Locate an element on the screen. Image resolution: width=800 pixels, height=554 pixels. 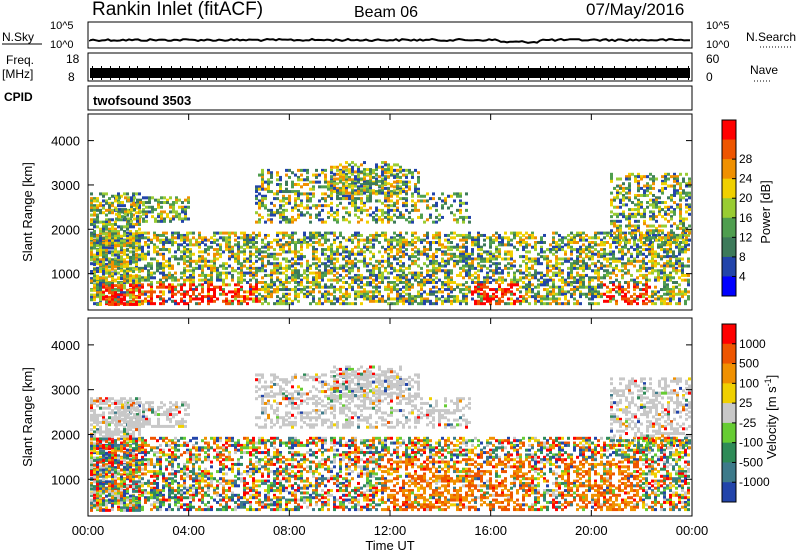
nsearch-tick-low: 10^0 is located at coordinates (718, 45).